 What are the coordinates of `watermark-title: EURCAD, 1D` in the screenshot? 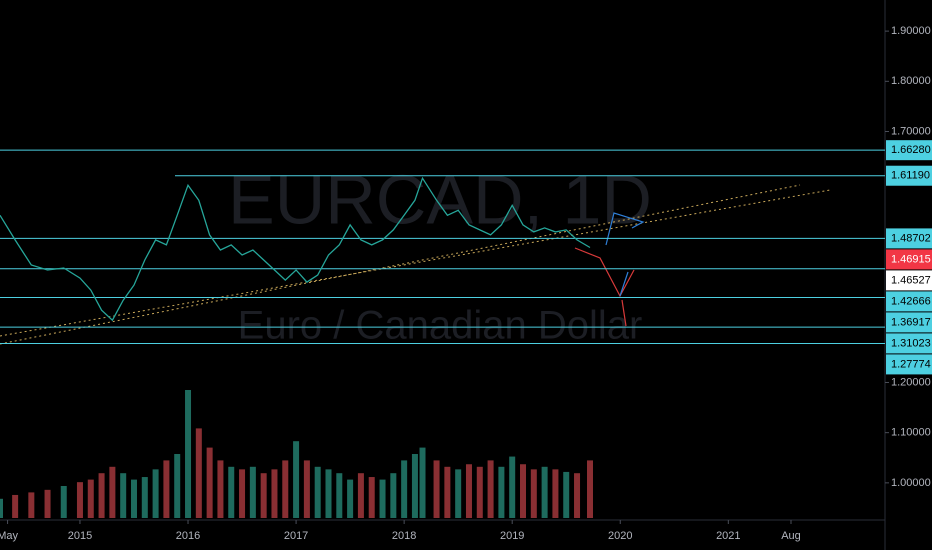 It's located at (440, 199).